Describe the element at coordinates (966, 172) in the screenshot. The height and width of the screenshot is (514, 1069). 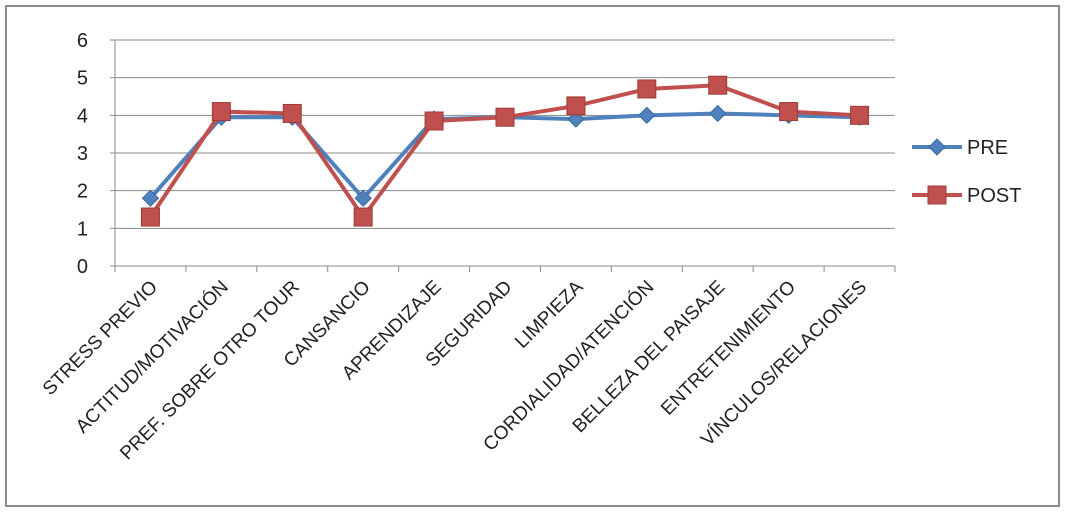
I see `legend: PRE POST` at that location.